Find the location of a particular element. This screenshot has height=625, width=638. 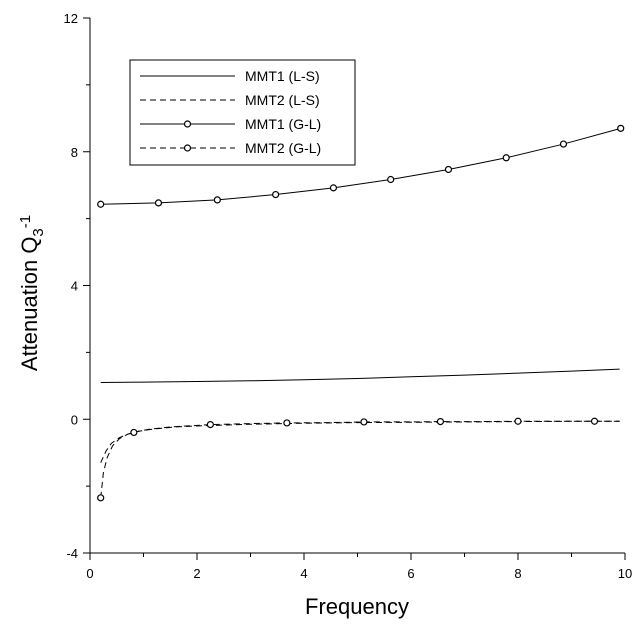

legend-label-3: MMT2 (G-L) is located at coordinates (283, 148).